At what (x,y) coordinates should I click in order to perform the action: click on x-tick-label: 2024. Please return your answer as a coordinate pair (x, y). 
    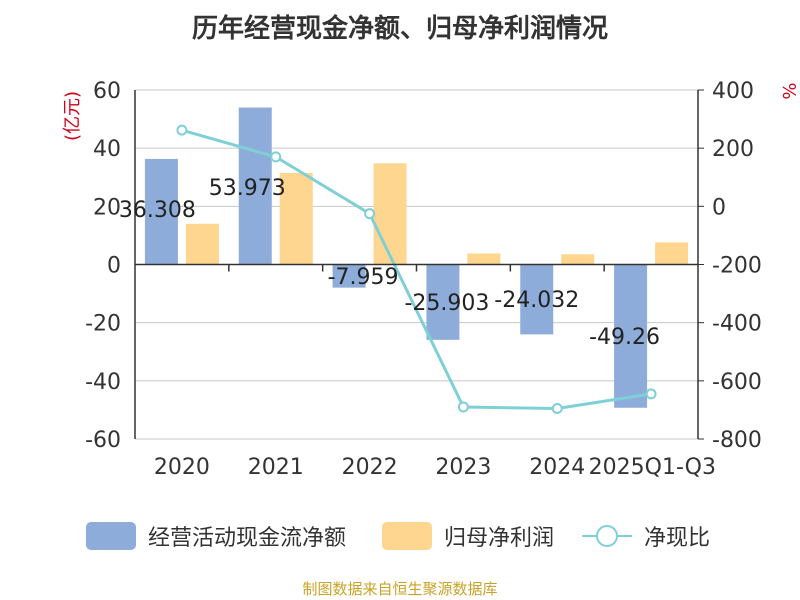
    Looking at the image, I should click on (557, 467).